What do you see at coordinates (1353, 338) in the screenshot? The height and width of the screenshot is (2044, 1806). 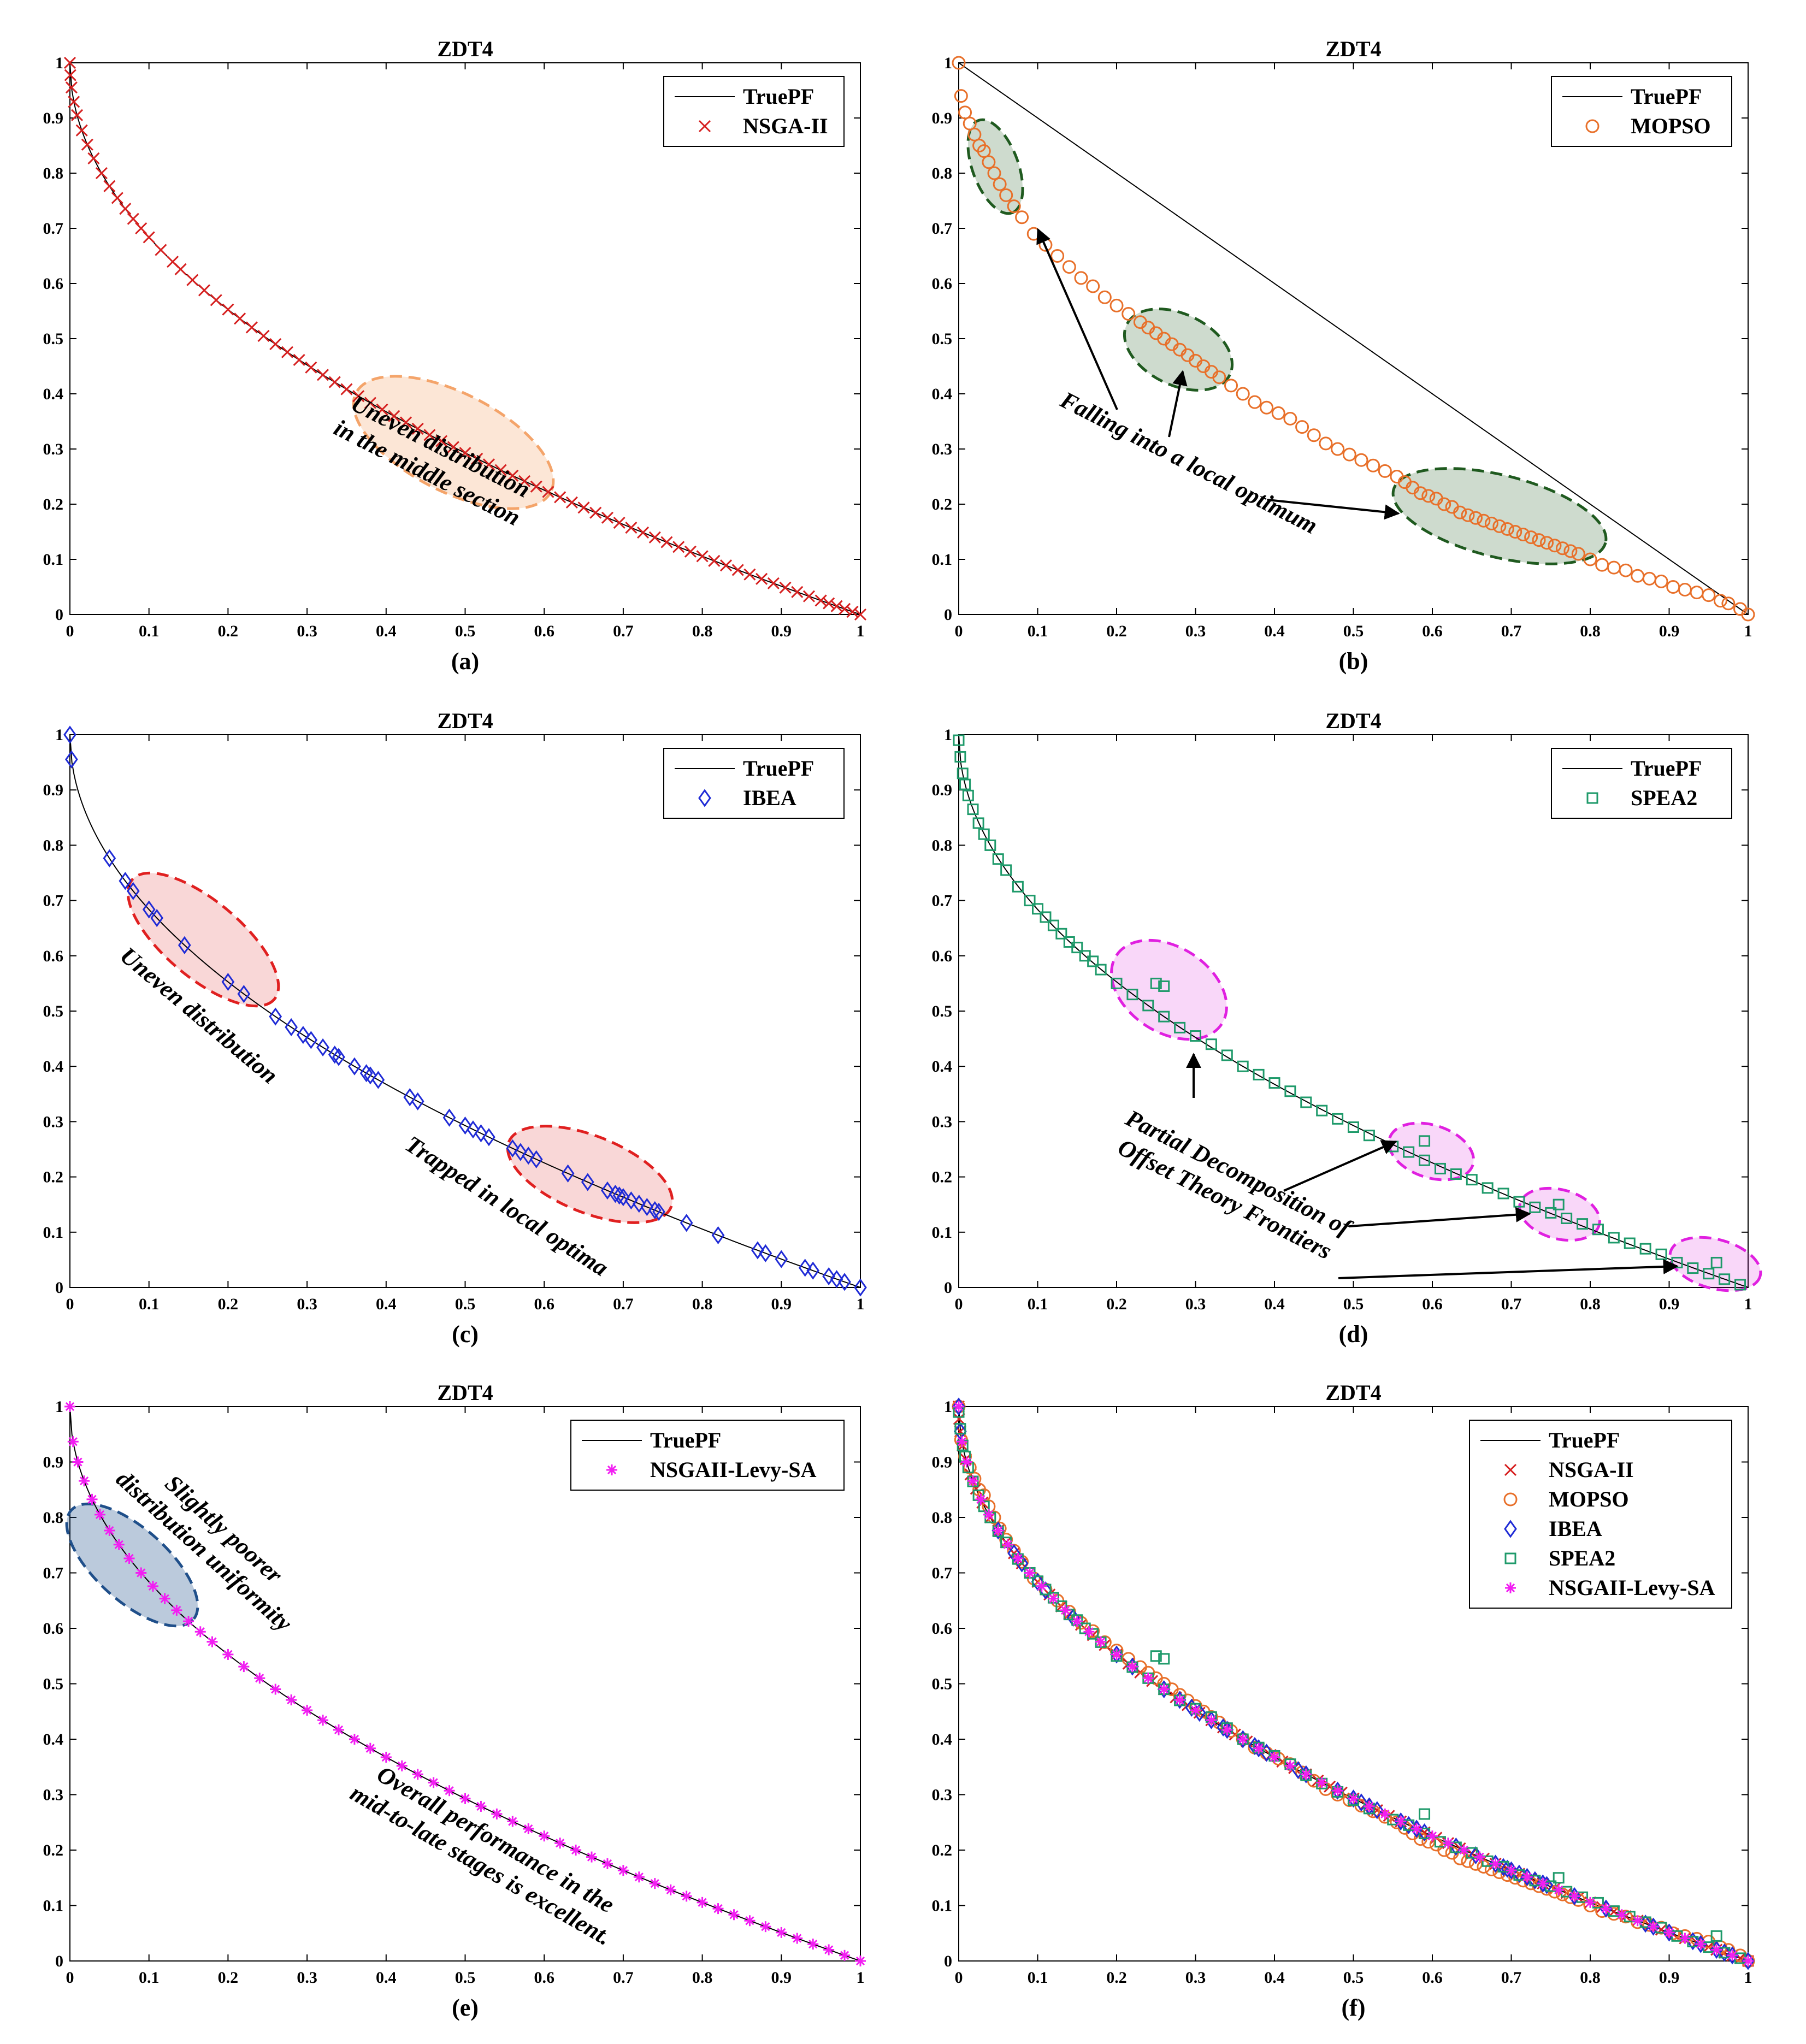 I see `truepf-line` at bounding box center [1353, 338].